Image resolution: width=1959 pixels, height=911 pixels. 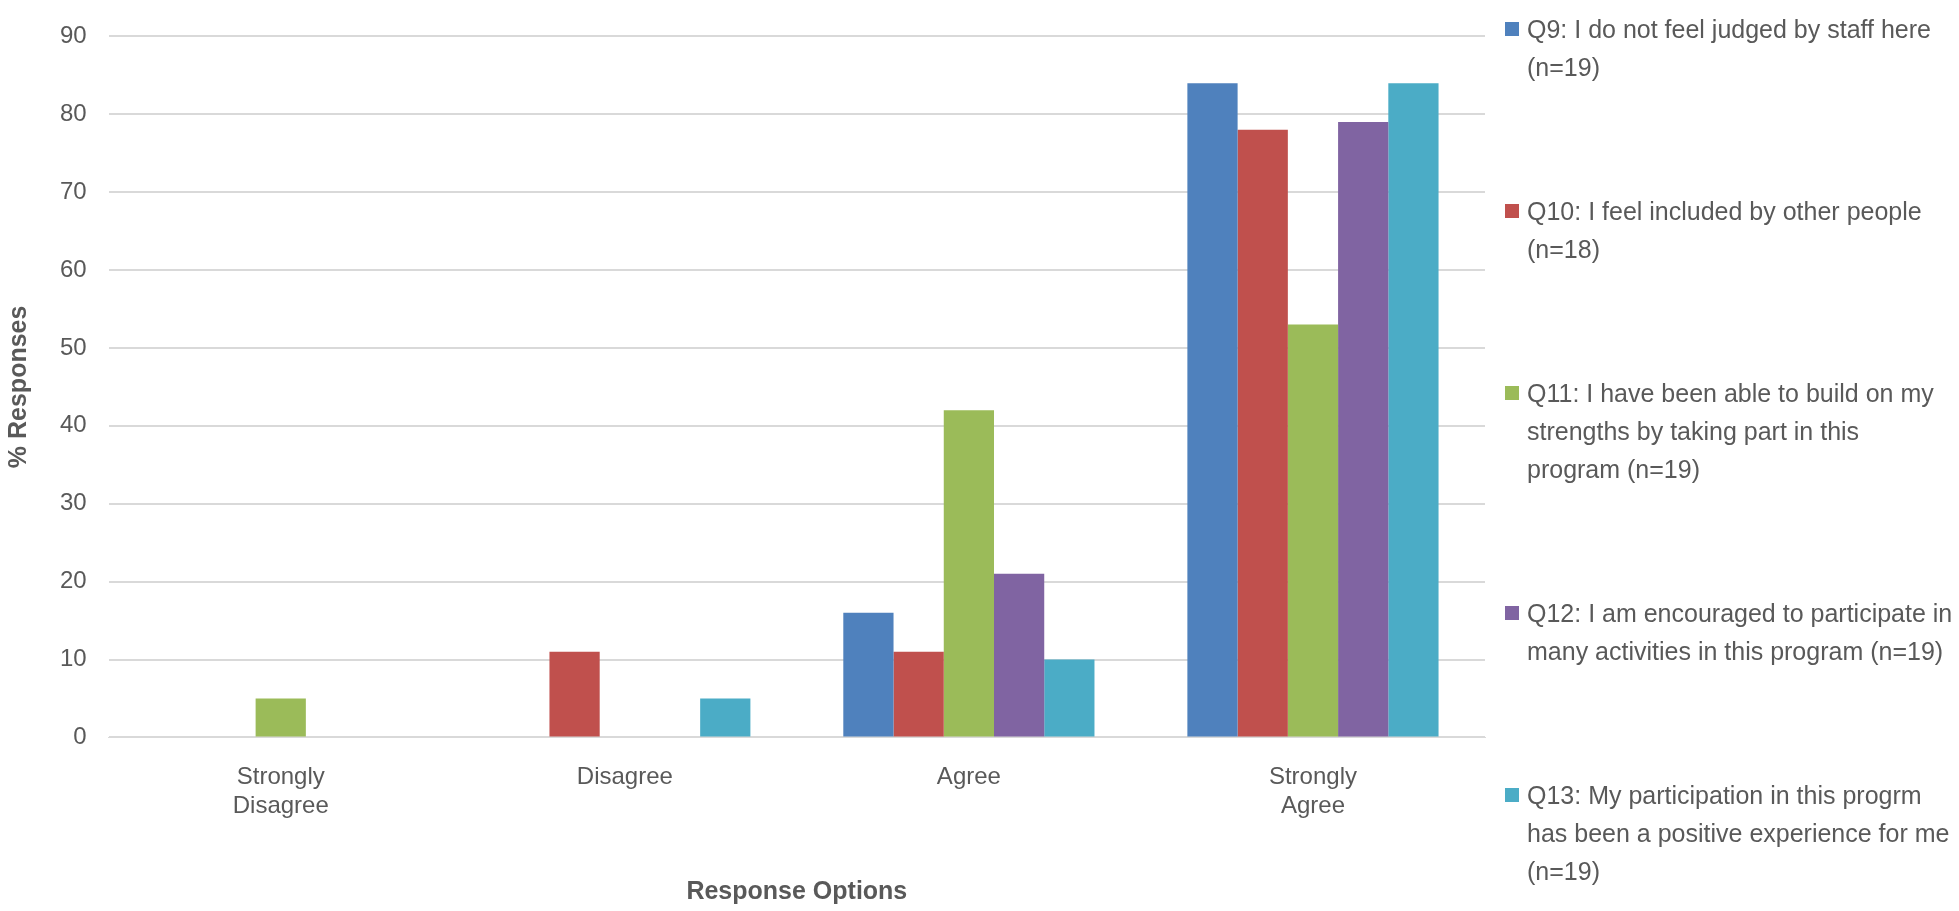 What do you see at coordinates (16, 387) in the screenshot?
I see `y-axis-title: % Responses` at bounding box center [16, 387].